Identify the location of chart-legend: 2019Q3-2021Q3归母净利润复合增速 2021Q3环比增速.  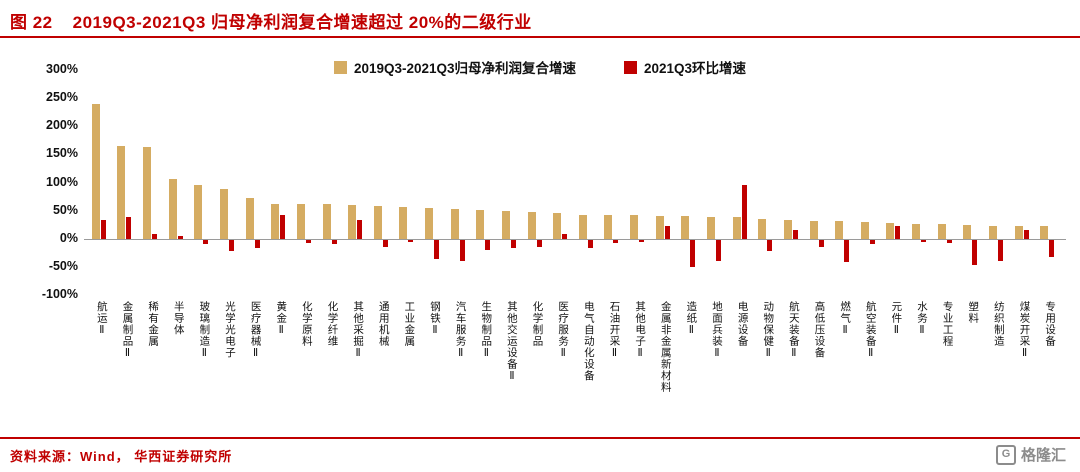
(540, 67).